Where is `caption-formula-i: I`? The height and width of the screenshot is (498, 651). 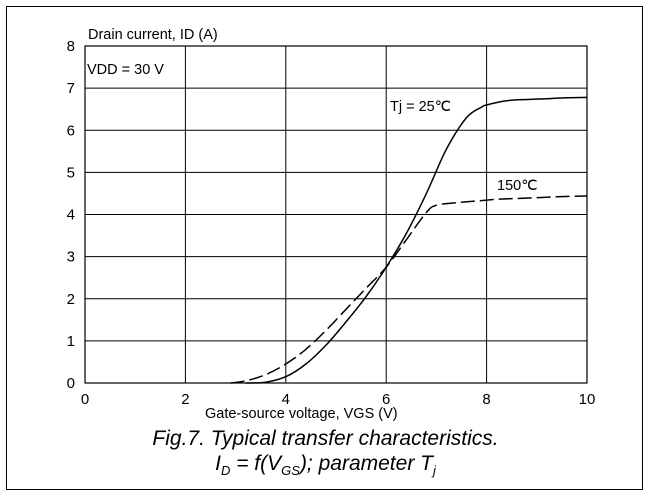 caption-formula-i: I is located at coordinates (218, 463).